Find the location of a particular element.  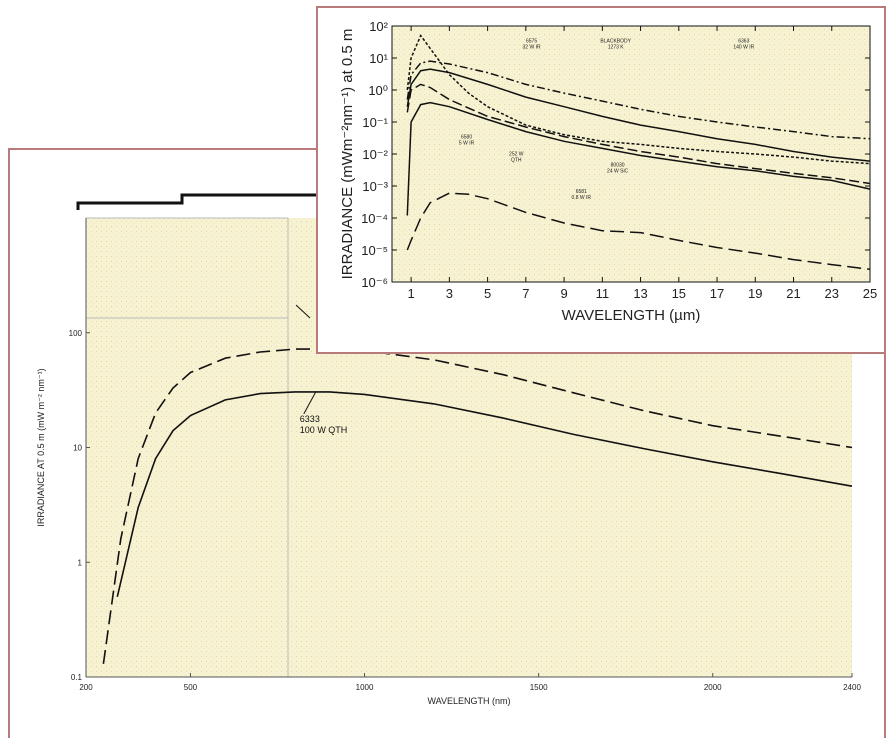

x-tick-label: 25 is located at coordinates (870, 293).